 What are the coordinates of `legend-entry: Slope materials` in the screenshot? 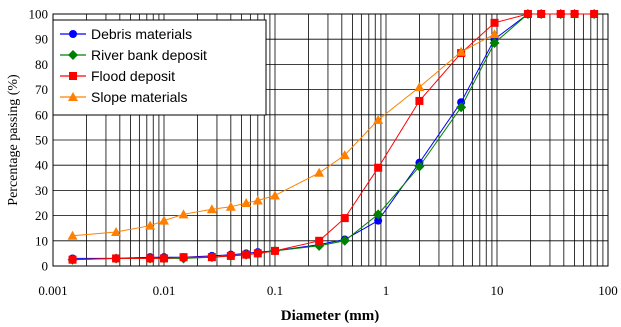 It's located at (124, 97).